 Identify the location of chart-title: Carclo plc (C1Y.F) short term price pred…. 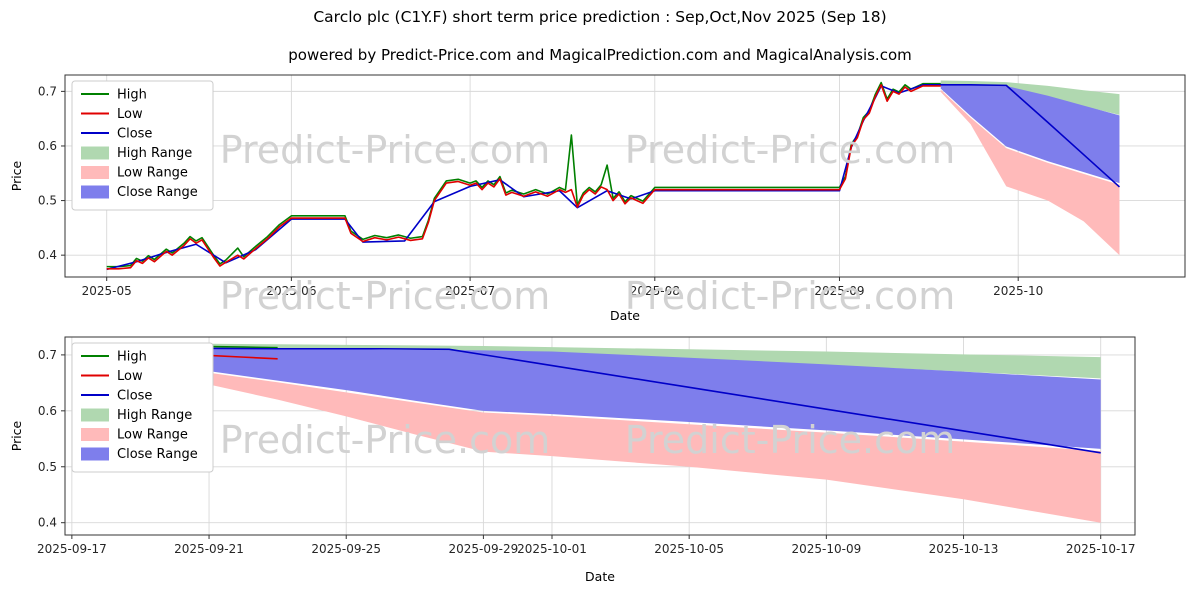
(600, 17).